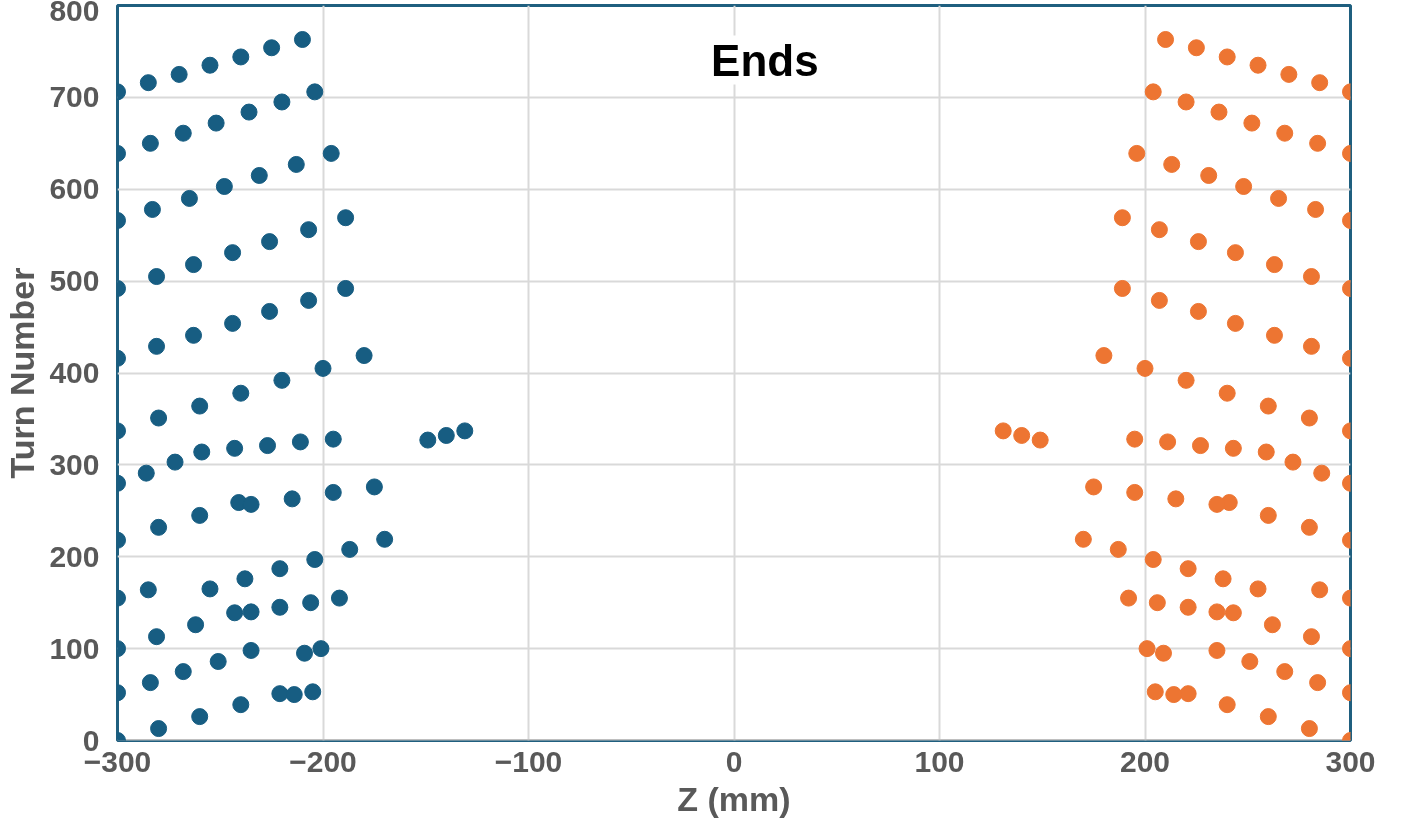  What do you see at coordinates (22, 373) in the screenshot?
I see `y-axis-title: Turn Number` at bounding box center [22, 373].